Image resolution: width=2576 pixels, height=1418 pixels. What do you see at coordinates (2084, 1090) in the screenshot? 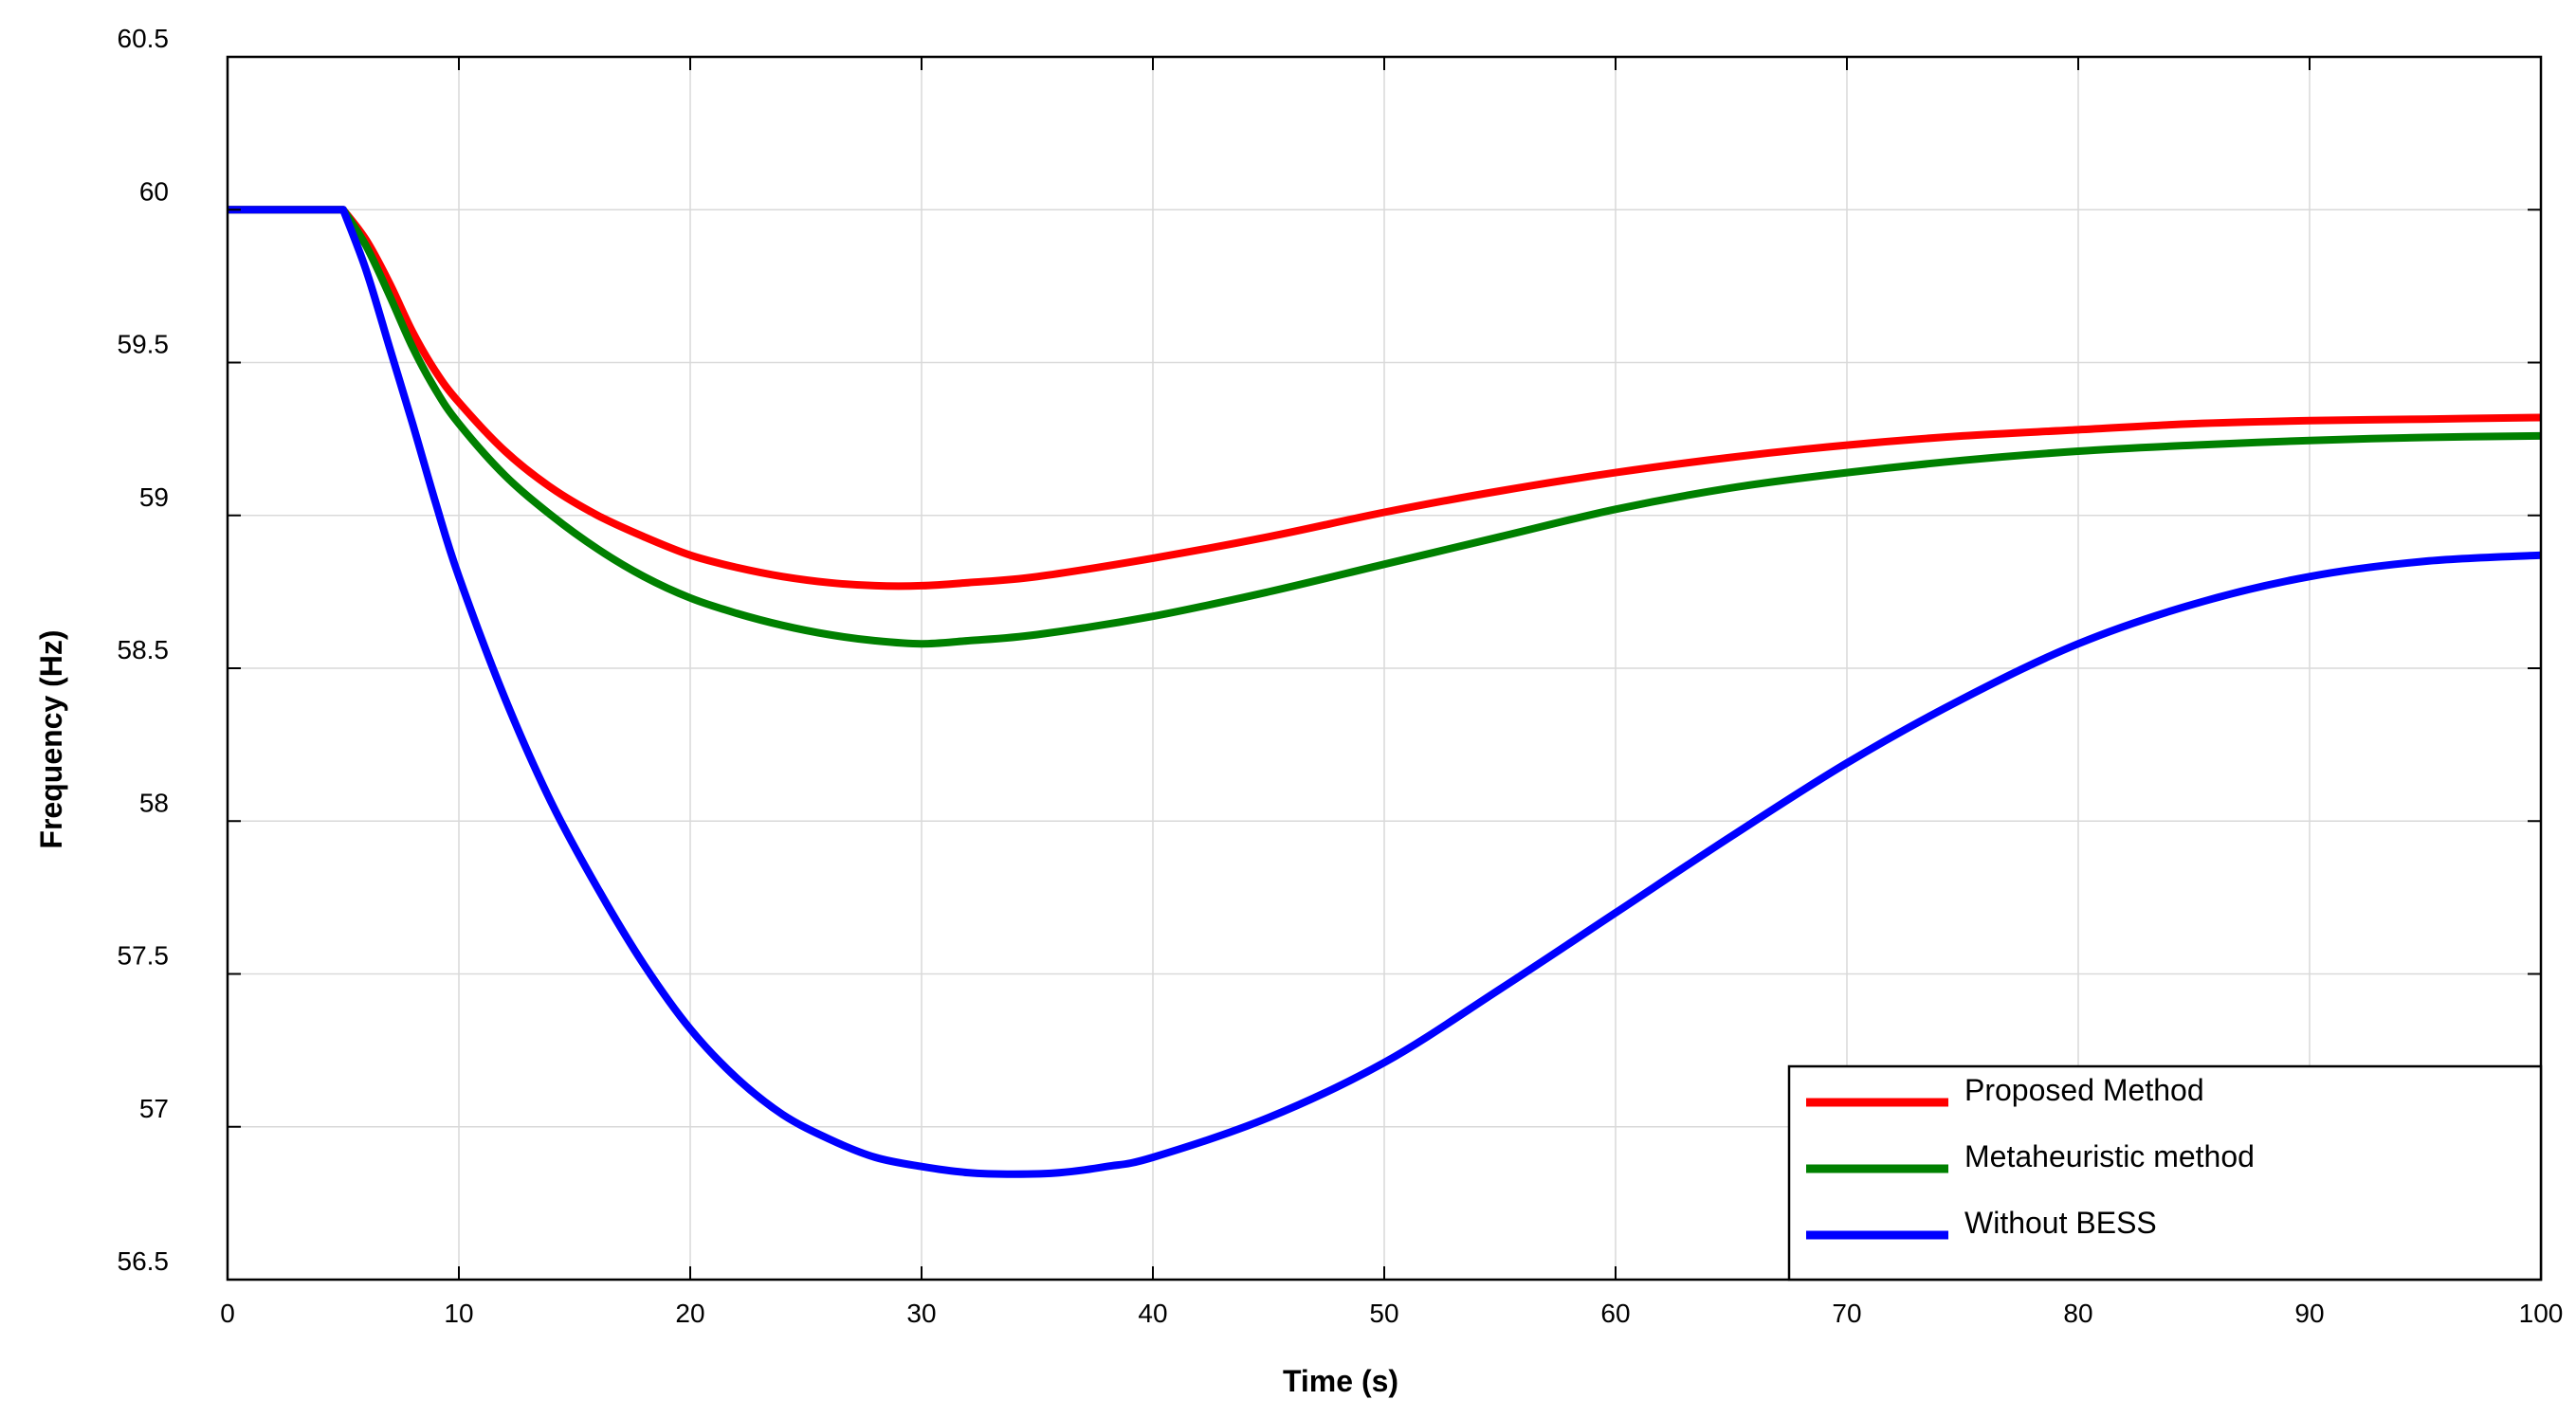
I see `legend-label: Proposed Method` at bounding box center [2084, 1090].